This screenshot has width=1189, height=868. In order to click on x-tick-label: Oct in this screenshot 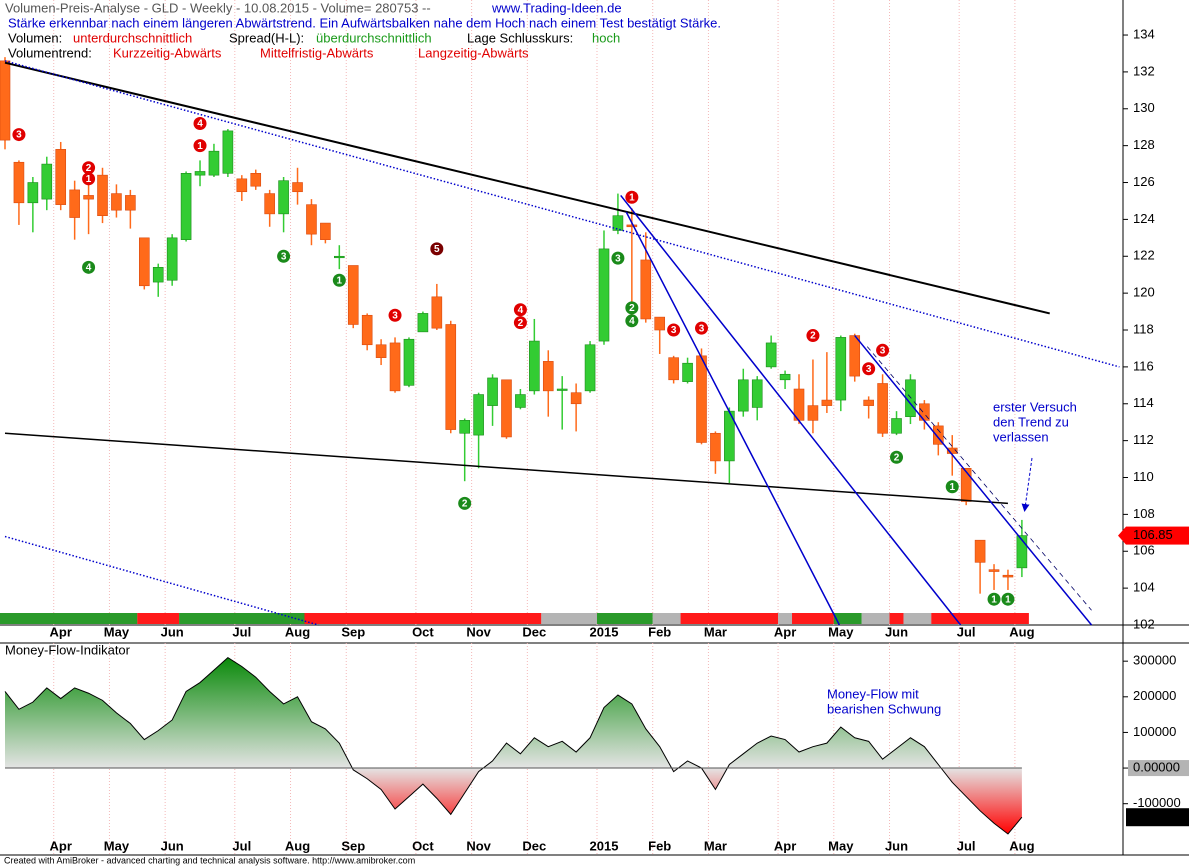, I will do `click(423, 845)`.